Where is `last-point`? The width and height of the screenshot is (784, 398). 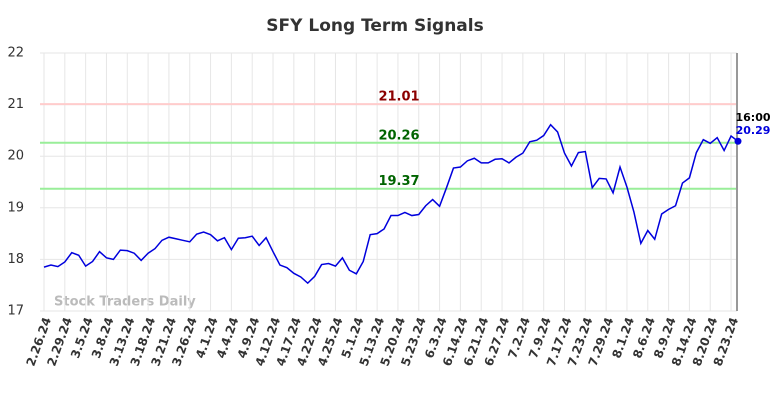 last-point is located at coordinates (738, 141).